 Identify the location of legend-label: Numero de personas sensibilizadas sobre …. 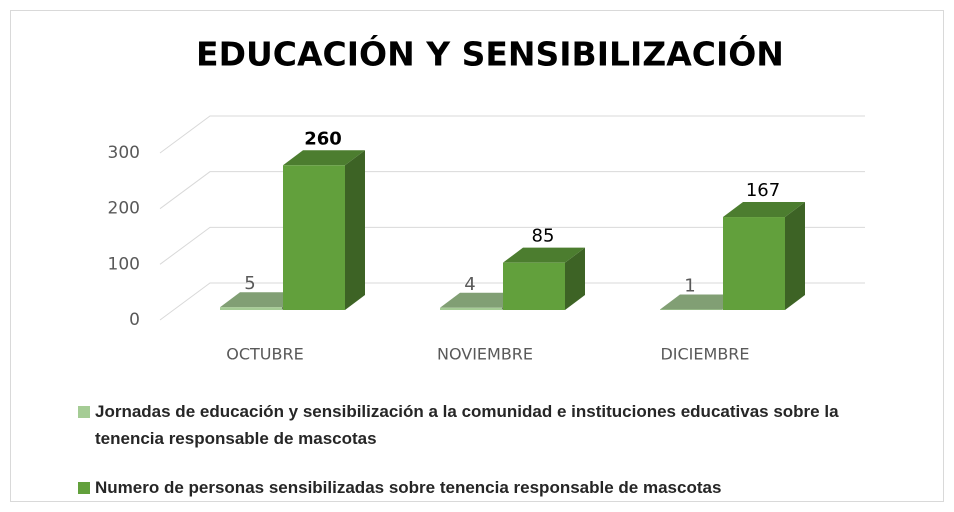
(408, 487).